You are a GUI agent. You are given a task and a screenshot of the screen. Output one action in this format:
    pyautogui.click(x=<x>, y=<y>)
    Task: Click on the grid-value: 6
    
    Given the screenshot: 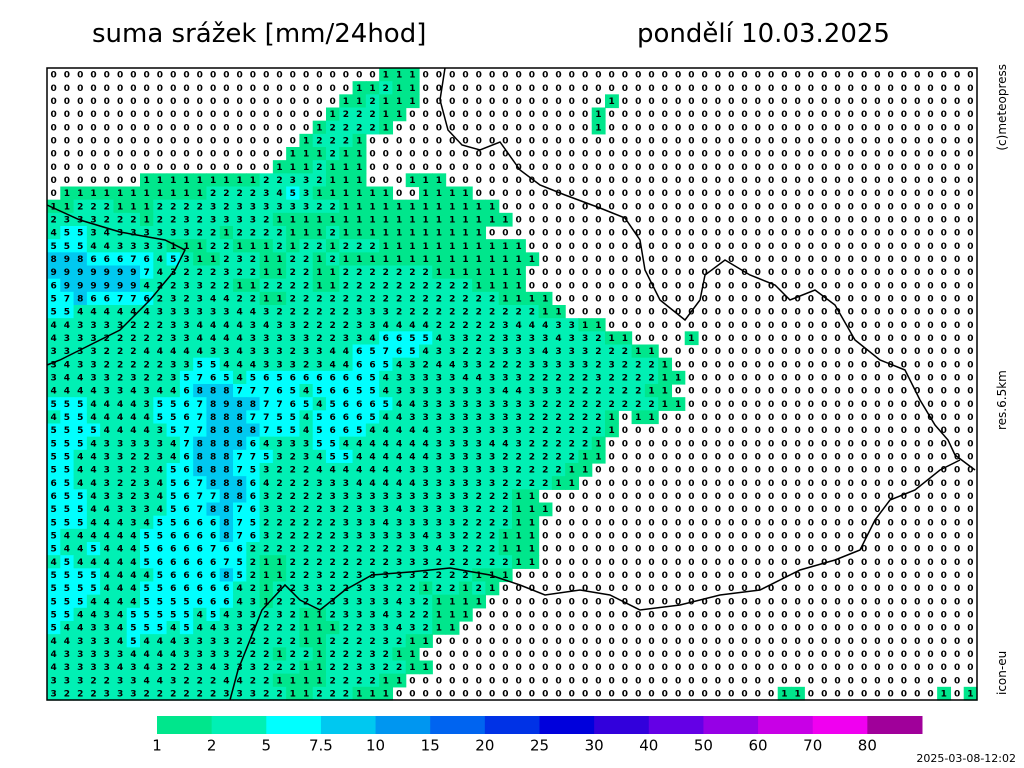 What is the action you would take?
    pyautogui.click(x=346, y=379)
    